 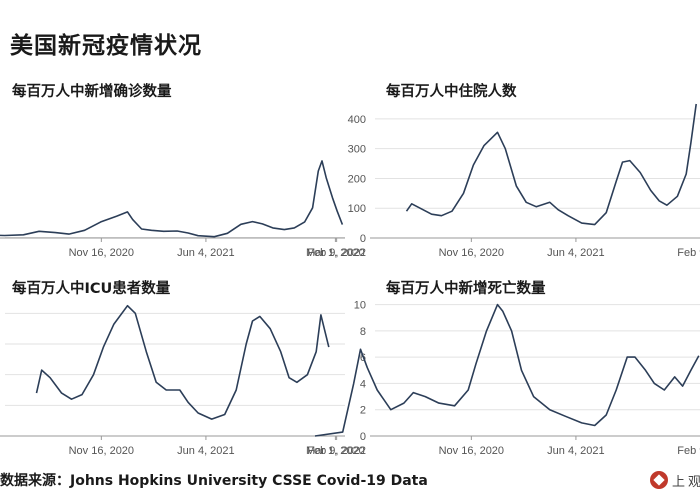 What do you see at coordinates (101, 451) in the screenshot?
I see `x-tick-icu: Nov 16, 2020` at bounding box center [101, 451].